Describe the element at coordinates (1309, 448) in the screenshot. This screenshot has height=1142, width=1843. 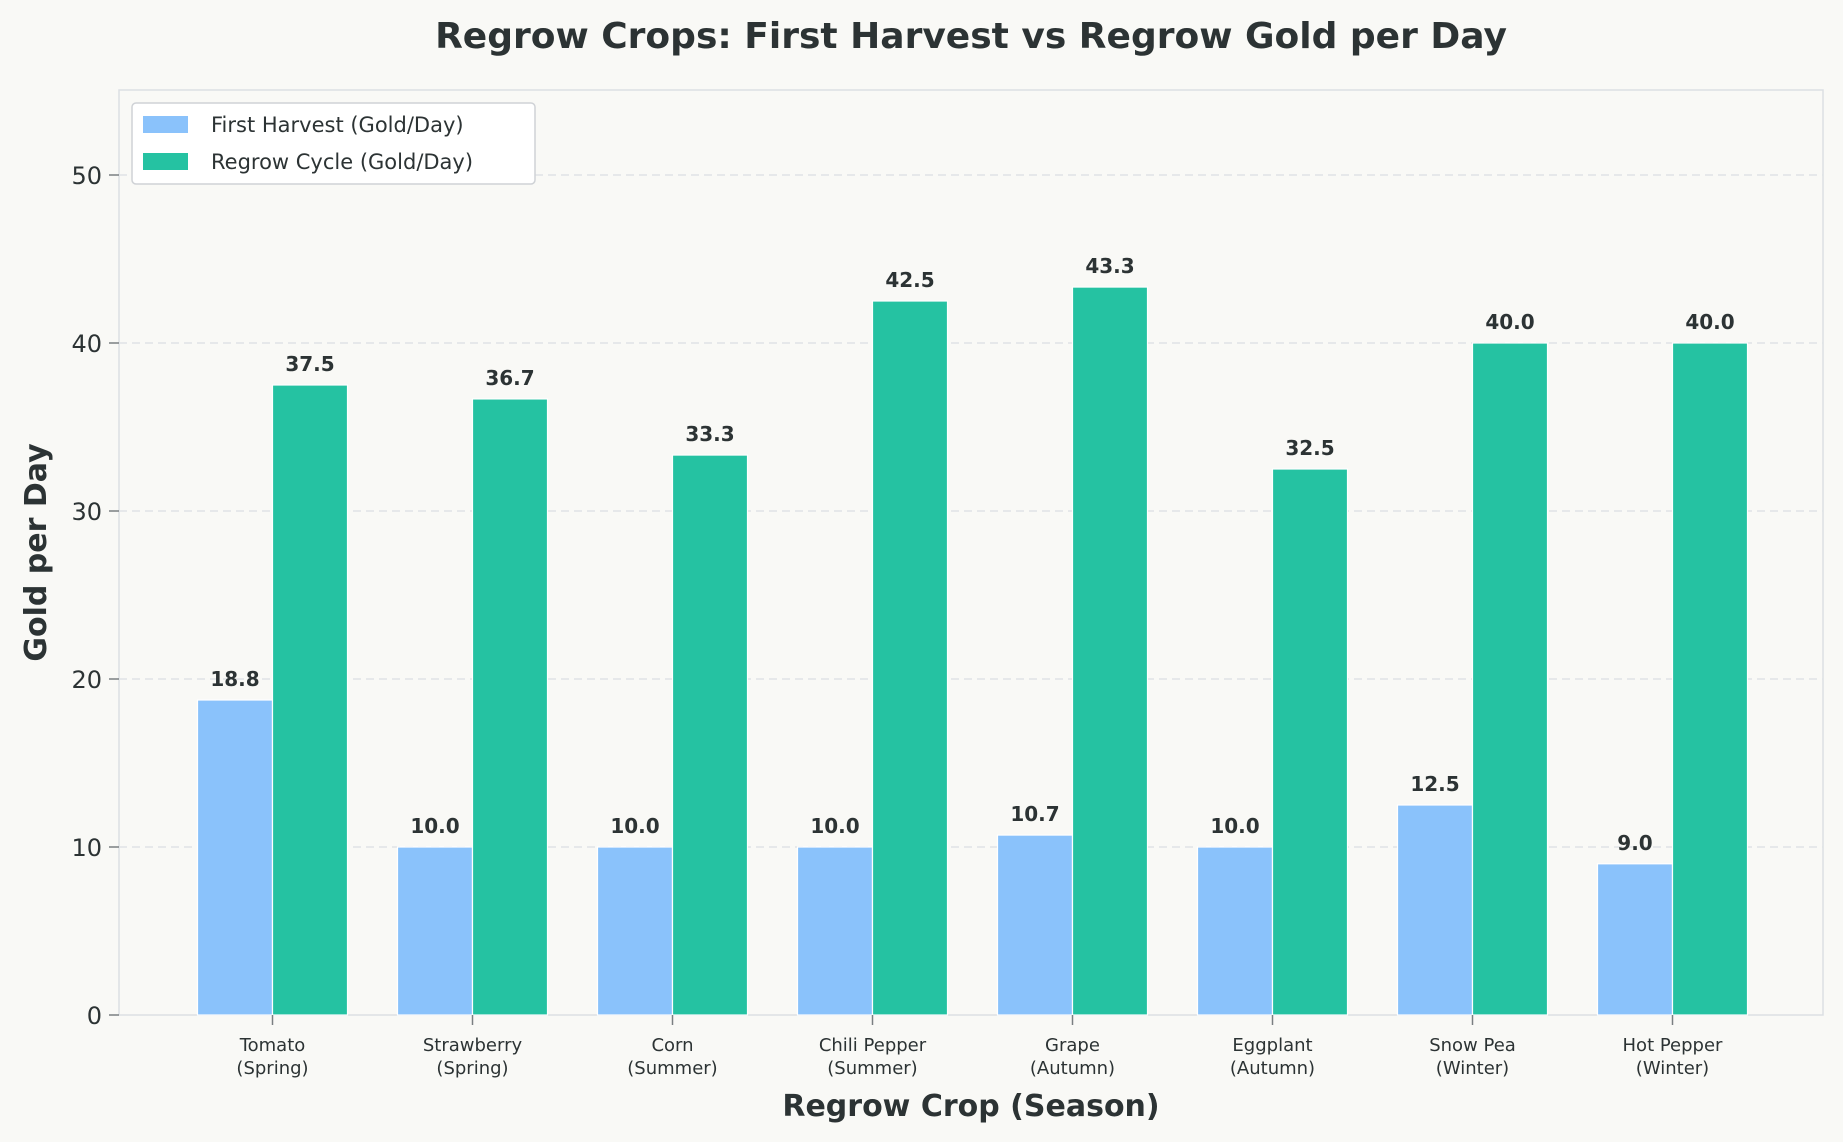
I see `bar-value-label: 32.5` at that location.